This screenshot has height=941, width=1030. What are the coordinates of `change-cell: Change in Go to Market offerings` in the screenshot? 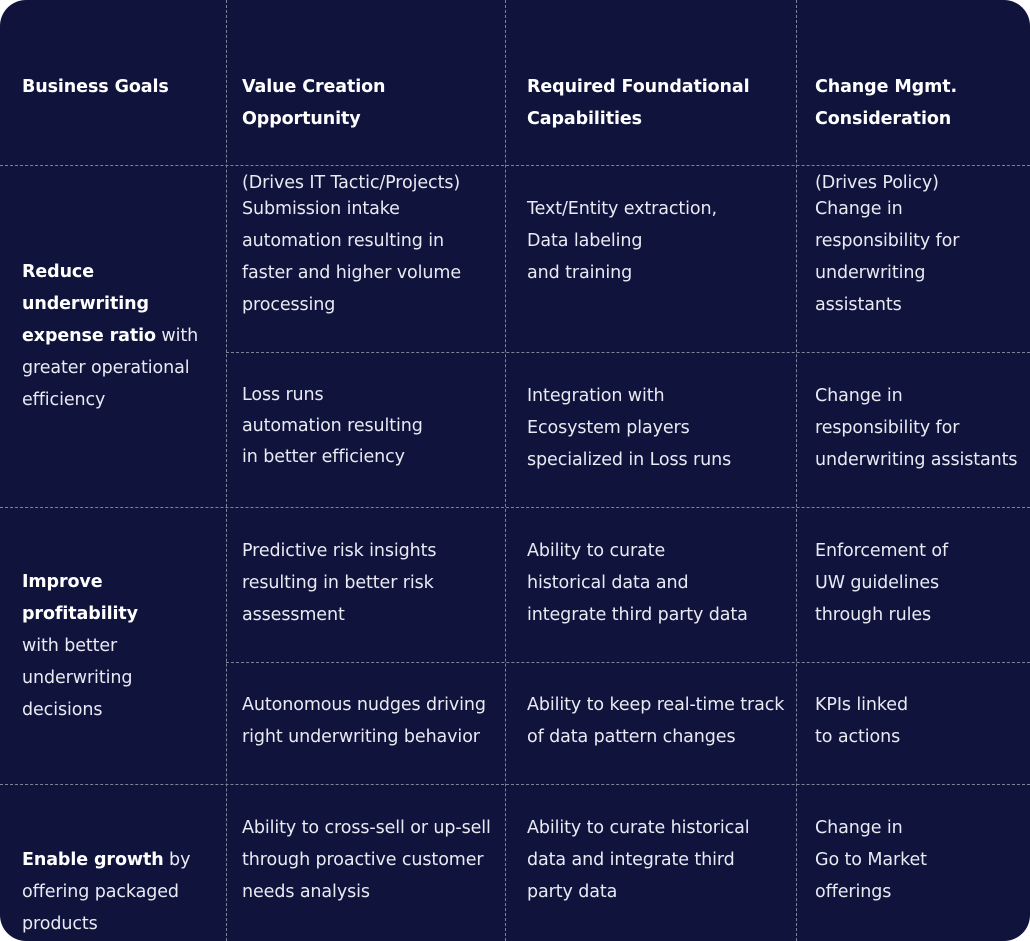 It's located at (871, 860).